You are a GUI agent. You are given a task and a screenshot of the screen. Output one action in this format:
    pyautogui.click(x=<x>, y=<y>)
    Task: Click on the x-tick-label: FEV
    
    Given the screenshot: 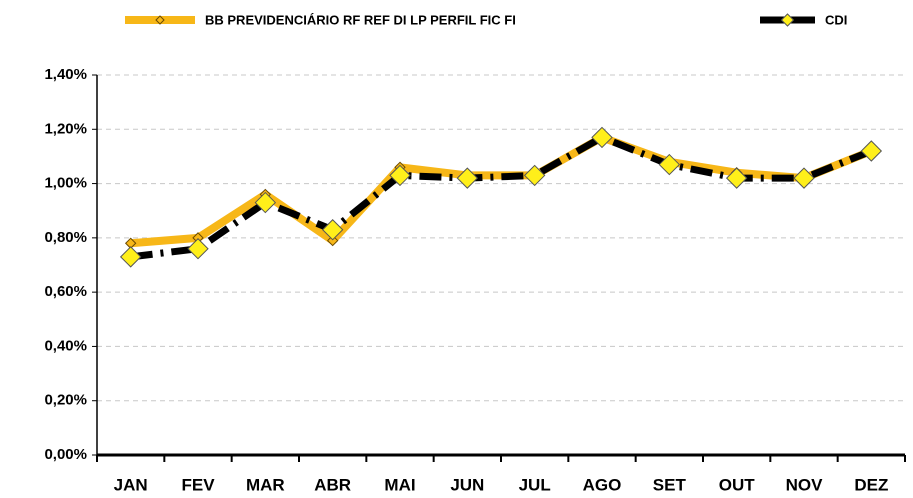 What is the action you would take?
    pyautogui.click(x=198, y=484)
    